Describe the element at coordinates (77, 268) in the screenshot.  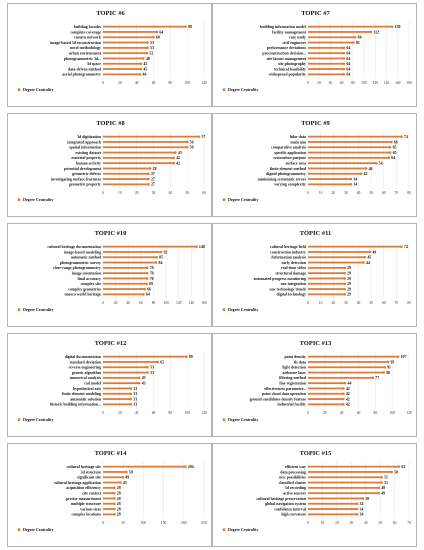
I see `category-label: close-range photogrammetry` at that location.